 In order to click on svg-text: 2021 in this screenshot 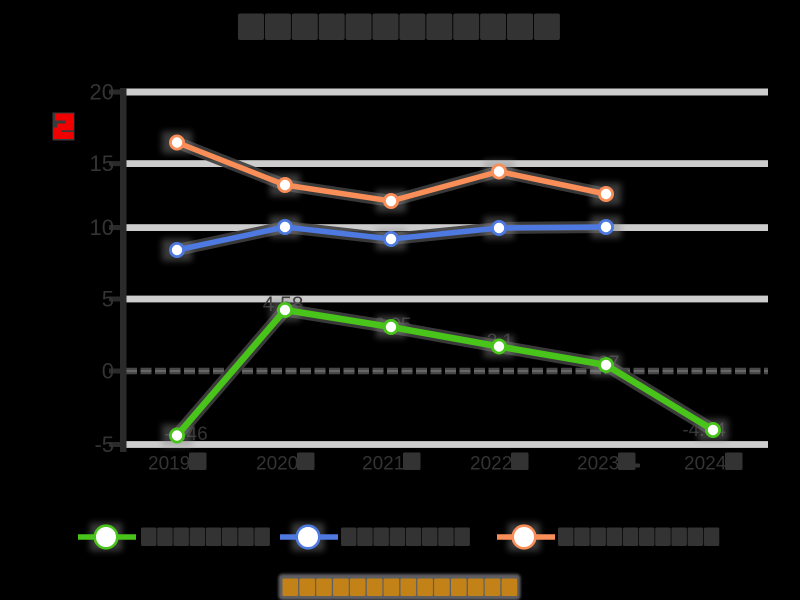, I will do `click(383, 464)`.